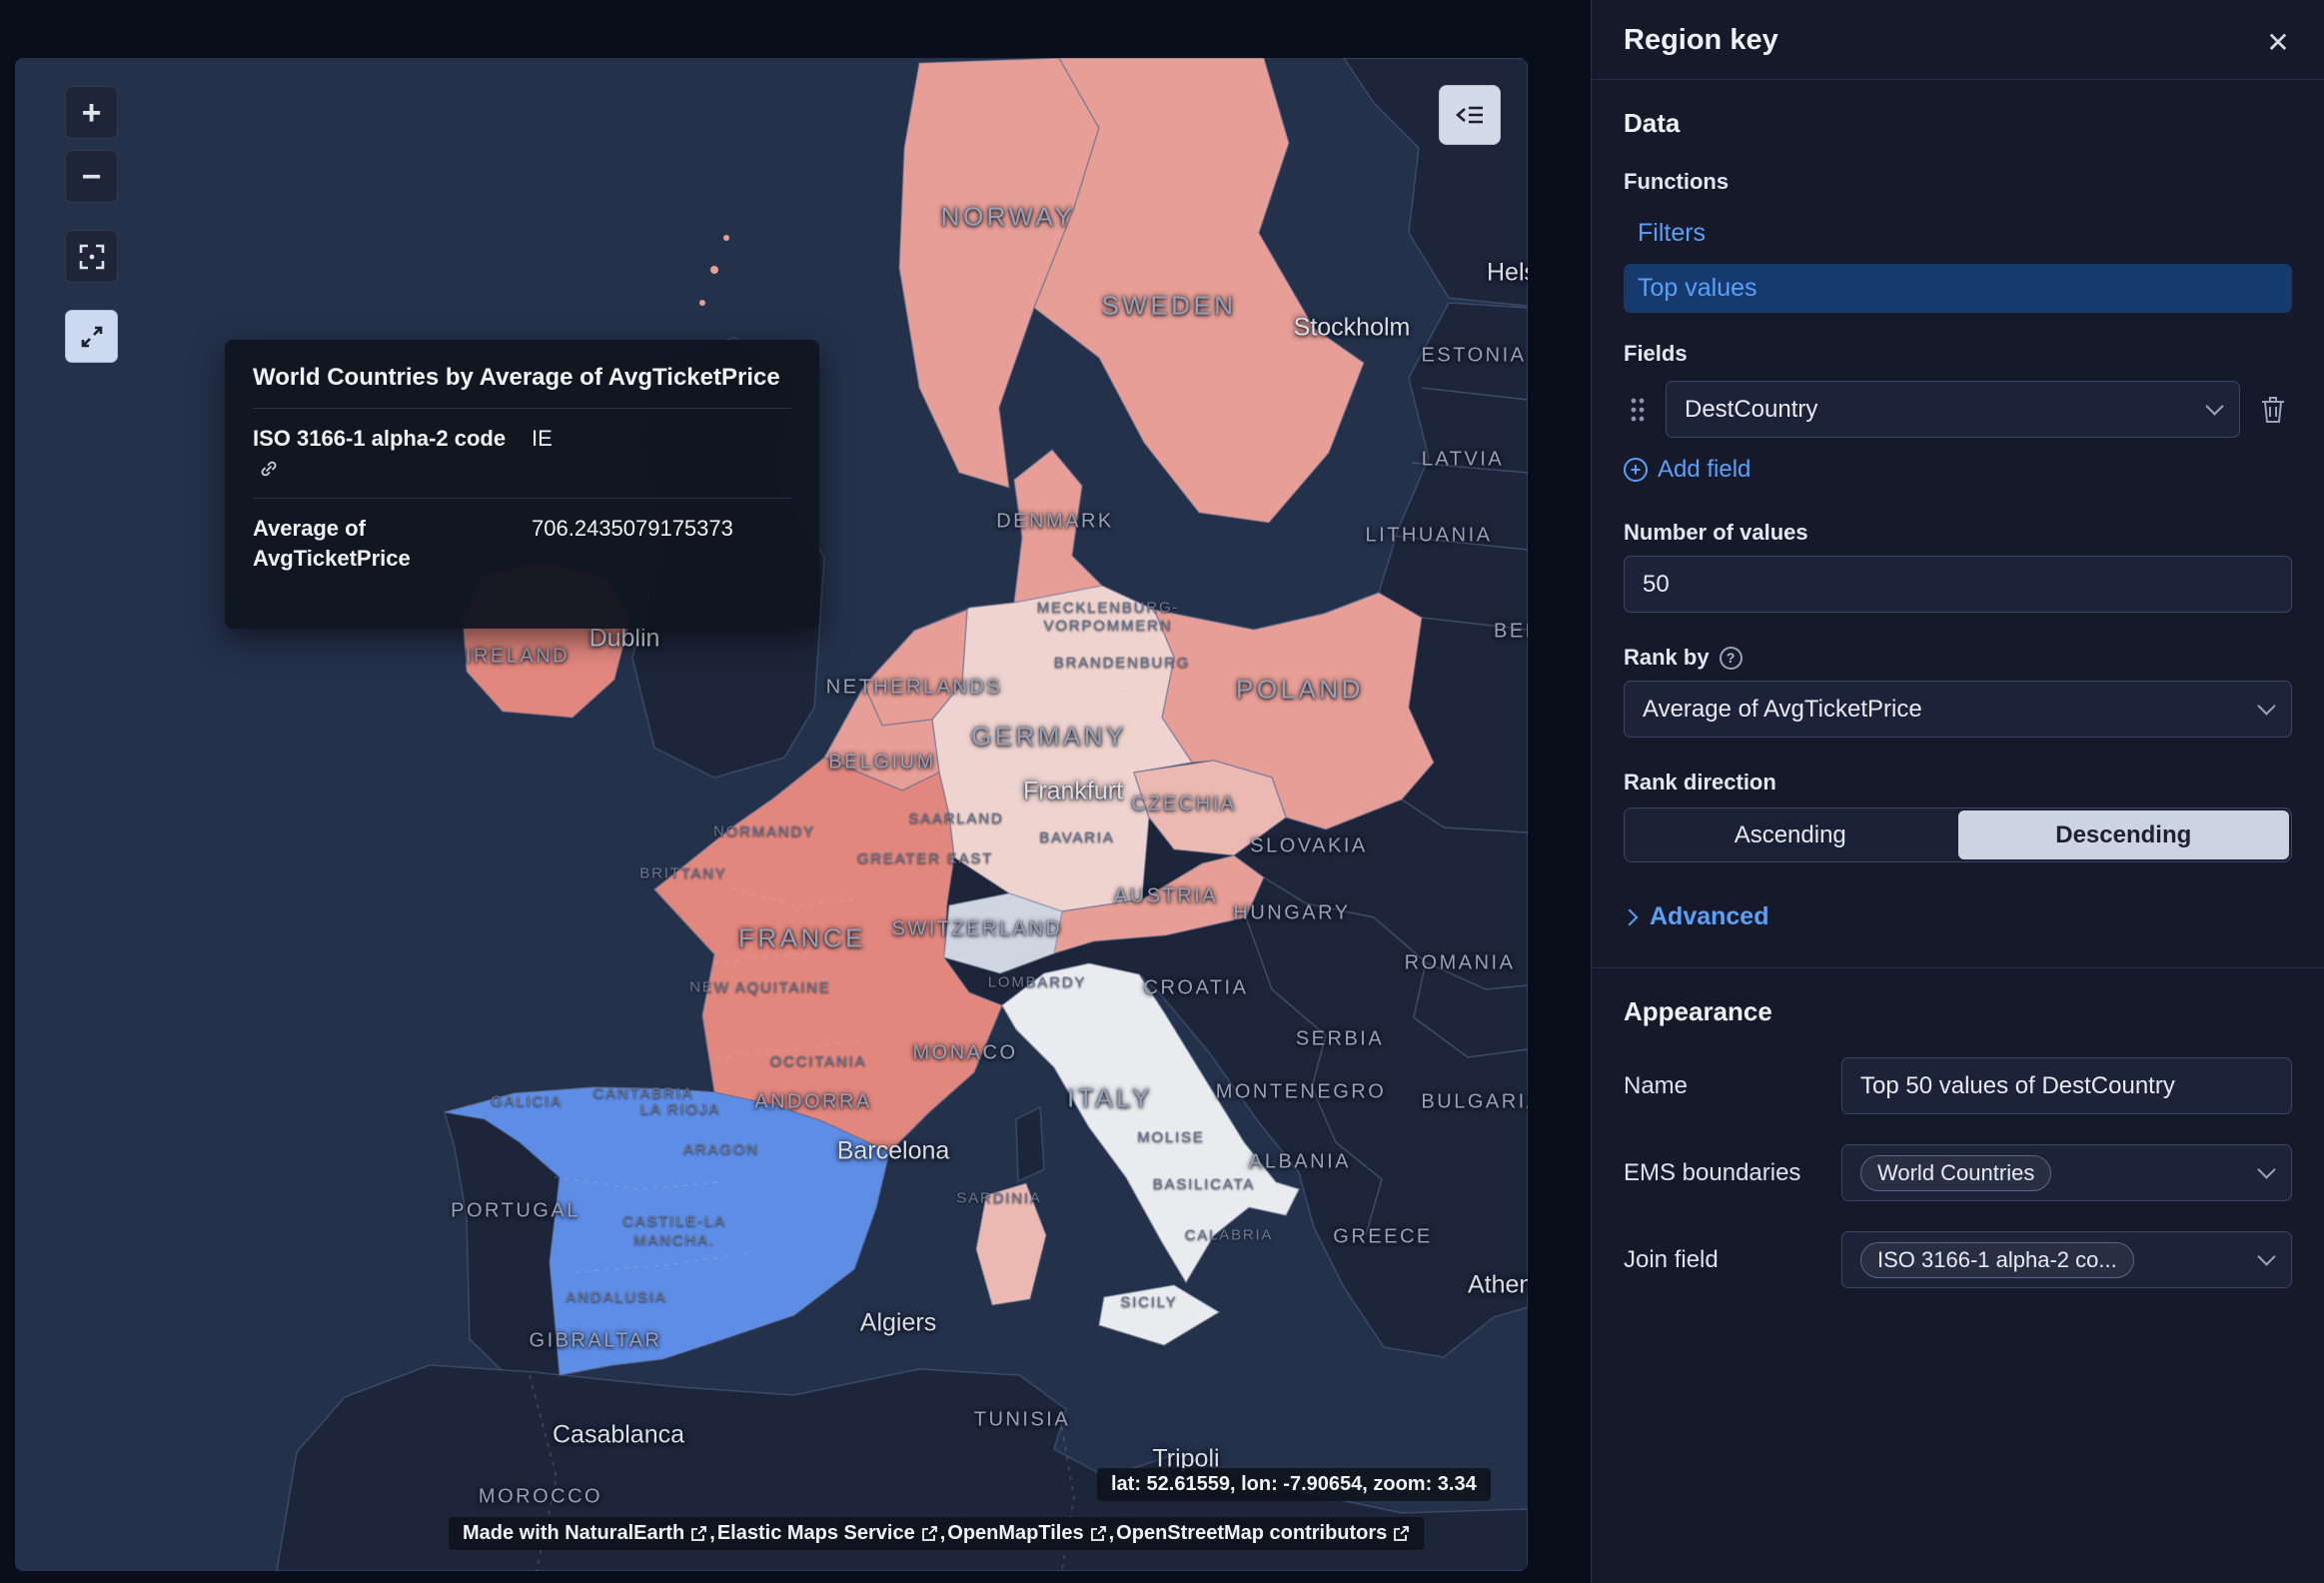 The width and height of the screenshot is (2324, 1583). Describe the element at coordinates (1716, 532) in the screenshot. I see `number-of-values-label: Number of values` at that location.